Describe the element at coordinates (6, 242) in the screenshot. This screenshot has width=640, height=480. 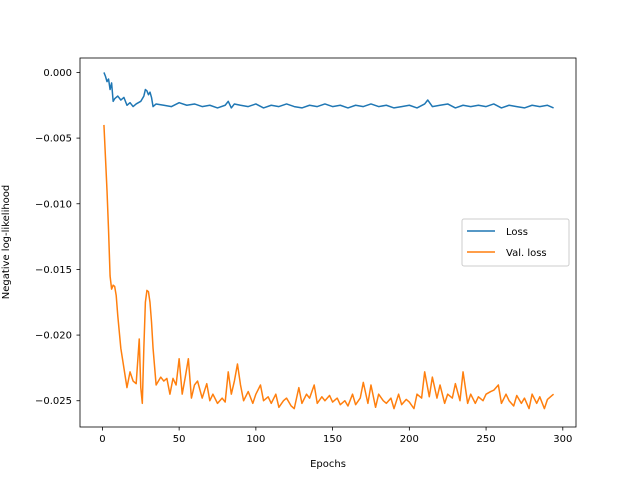
I see `y-axis-label: Negative log-likelihood` at that location.